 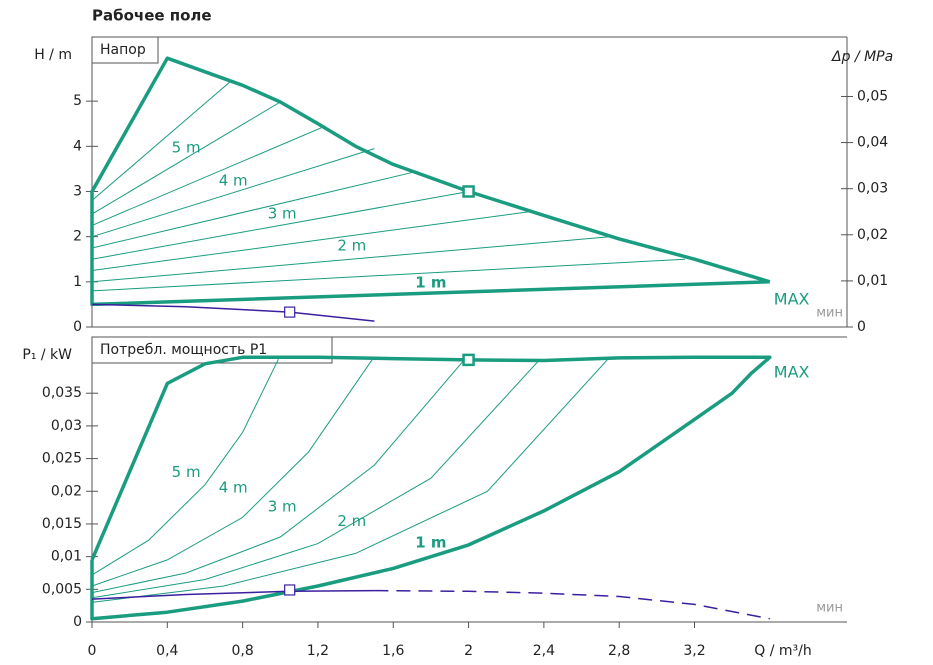 I want to click on x-tick-label: 3,2, so click(x=694, y=651).